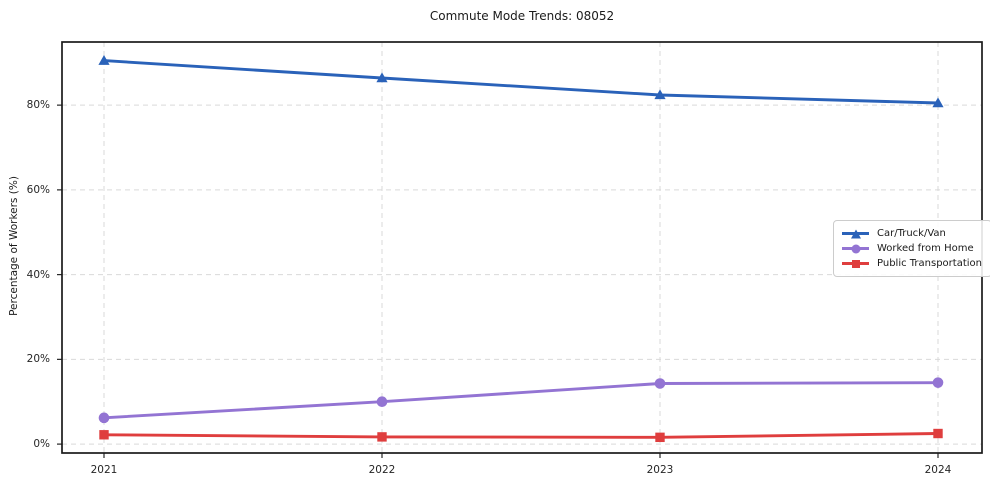  I want to click on y-tick-label: 20%, so click(38, 359).